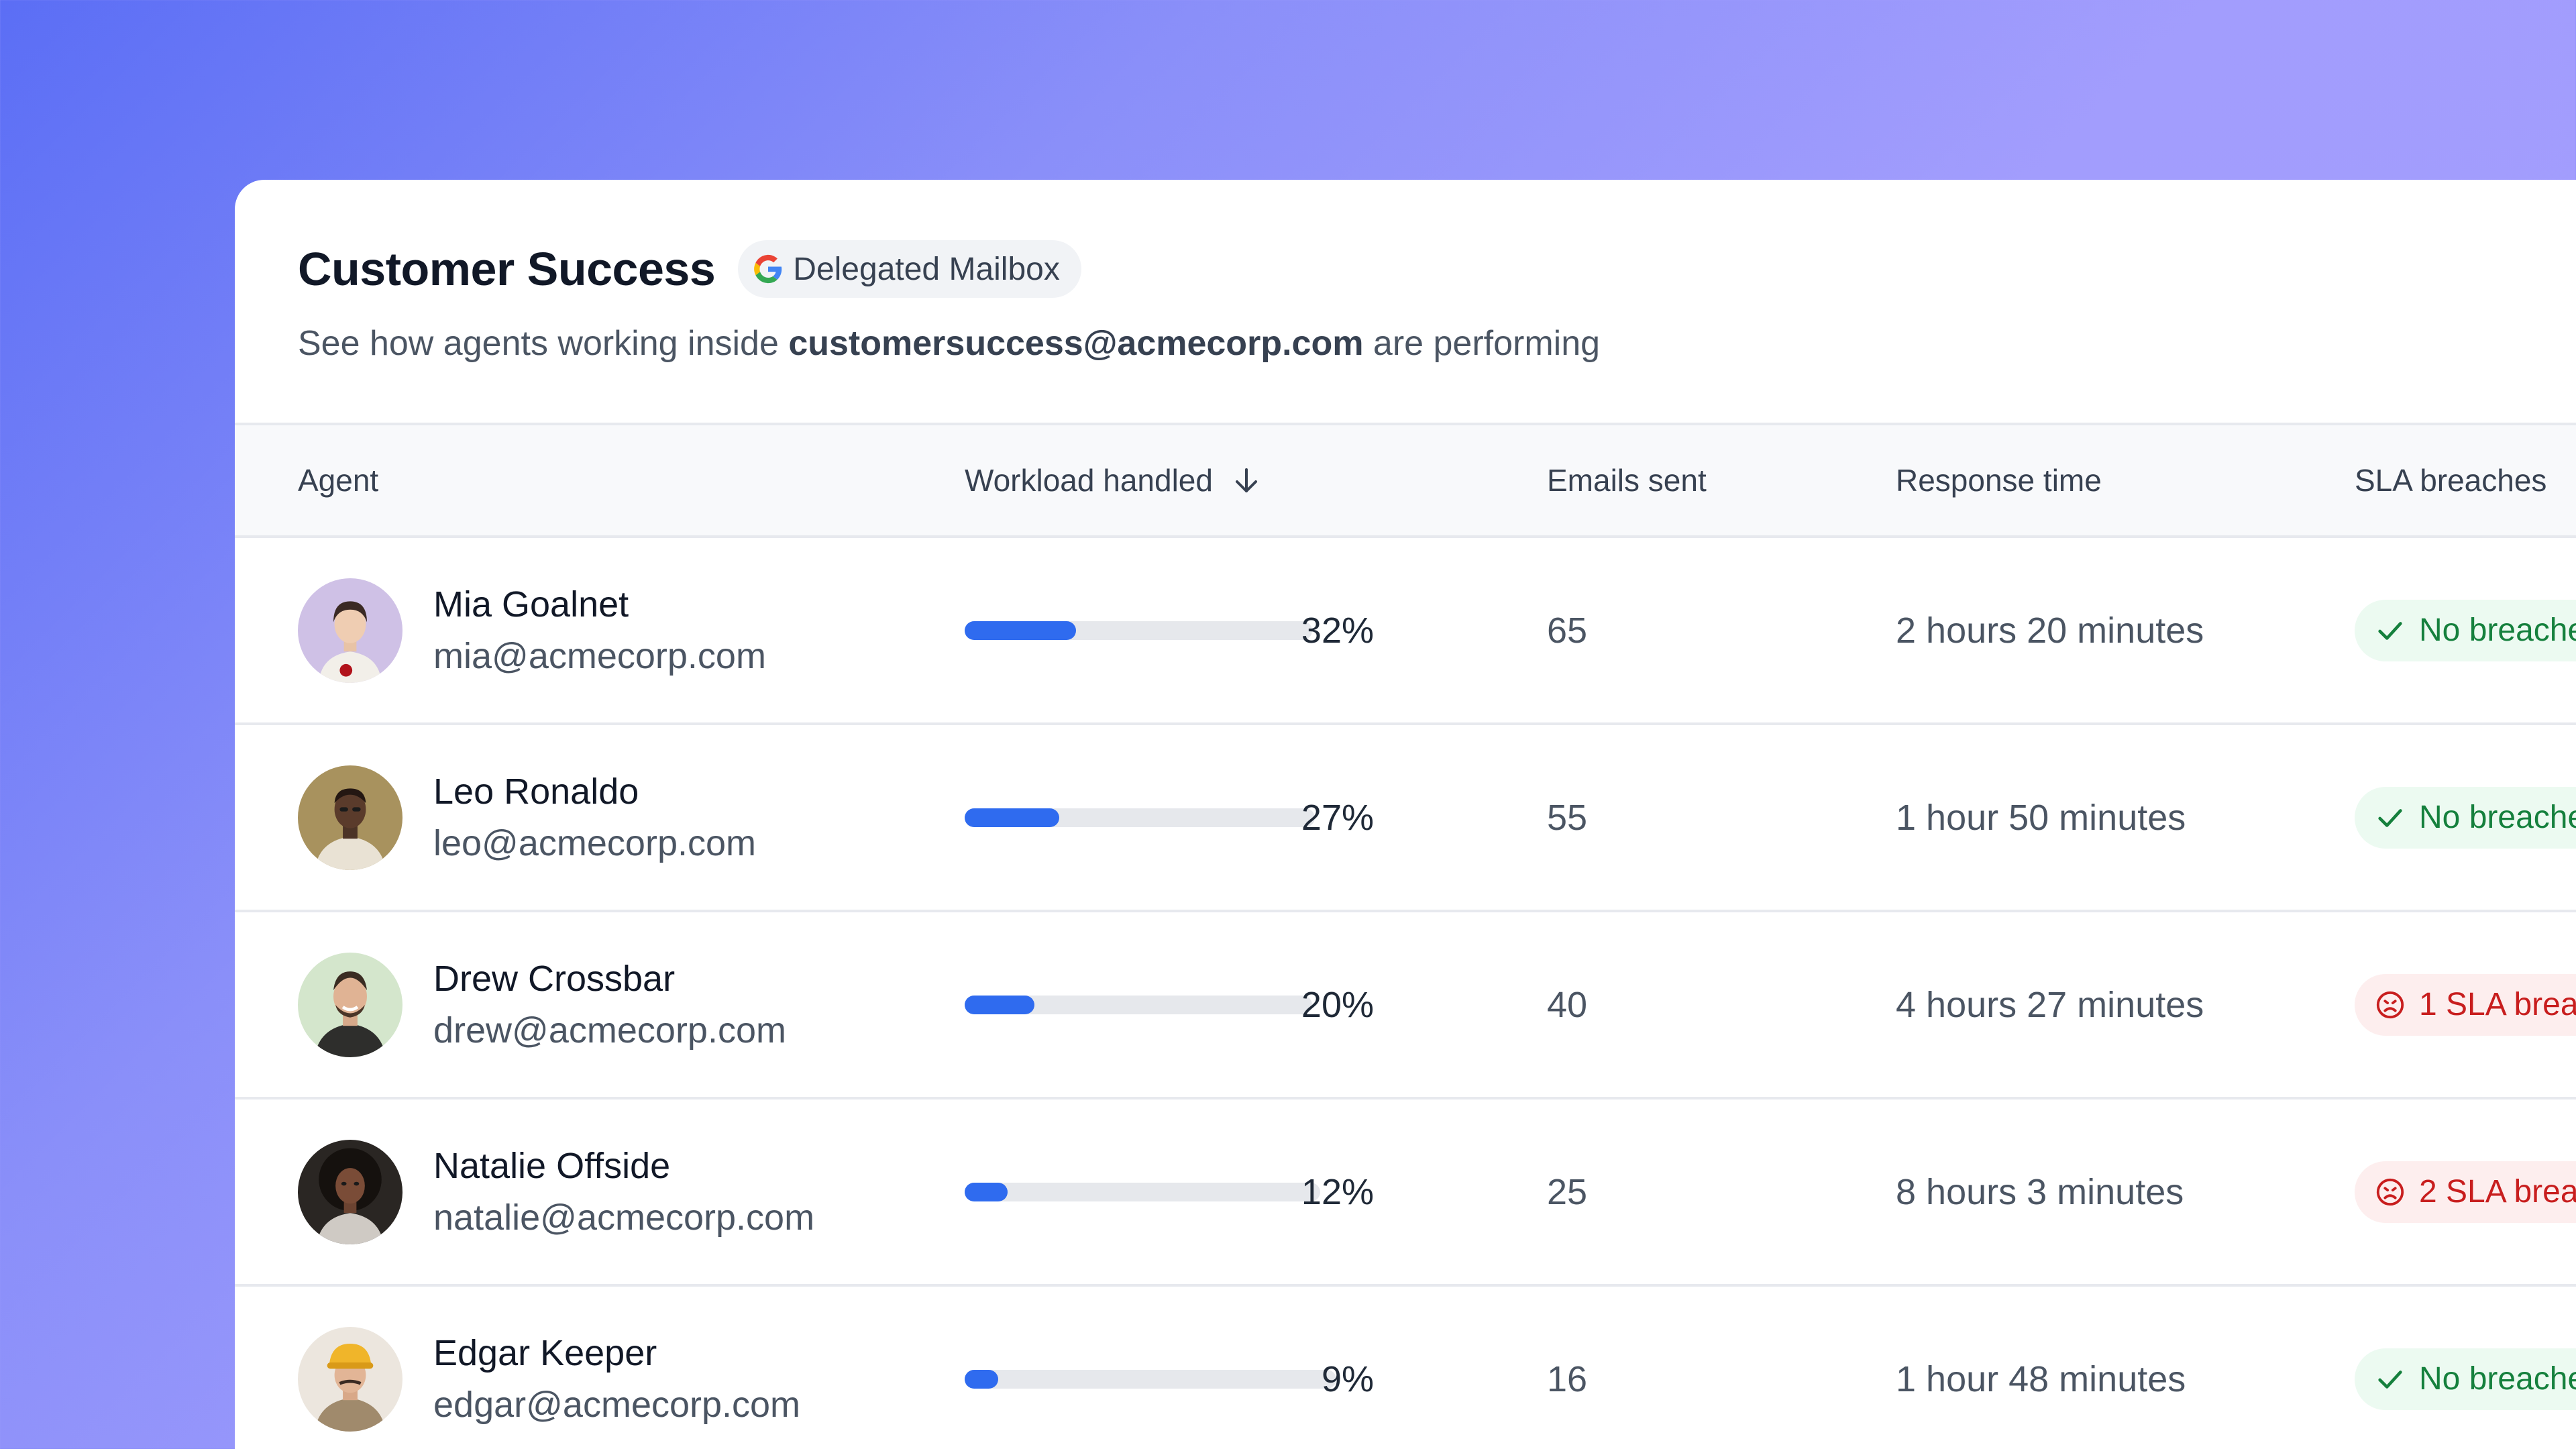 This screenshot has width=2576, height=1449. I want to click on workload-percent: 9%, so click(1347, 1378).